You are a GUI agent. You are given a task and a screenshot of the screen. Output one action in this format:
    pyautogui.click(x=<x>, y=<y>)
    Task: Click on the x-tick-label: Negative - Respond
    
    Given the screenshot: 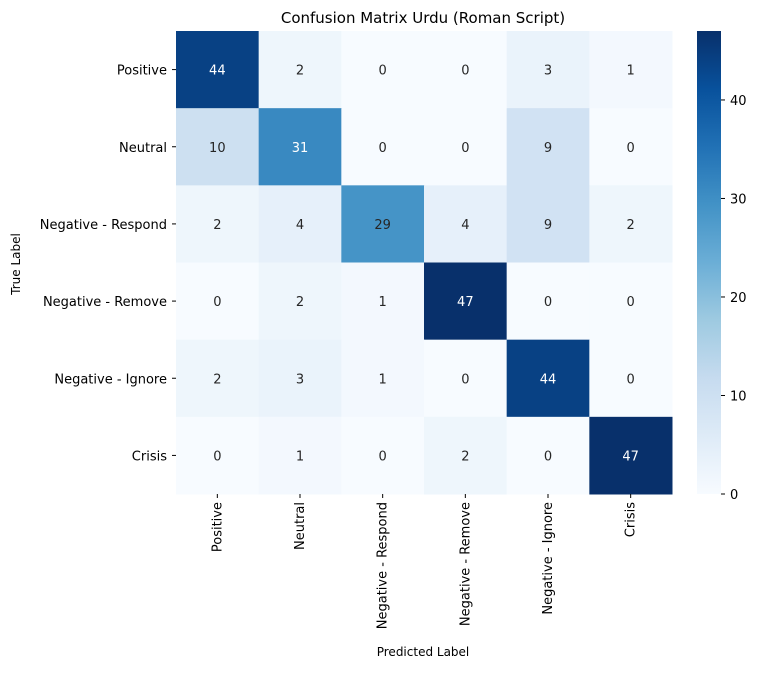 What is the action you would take?
    pyautogui.click(x=383, y=565)
    